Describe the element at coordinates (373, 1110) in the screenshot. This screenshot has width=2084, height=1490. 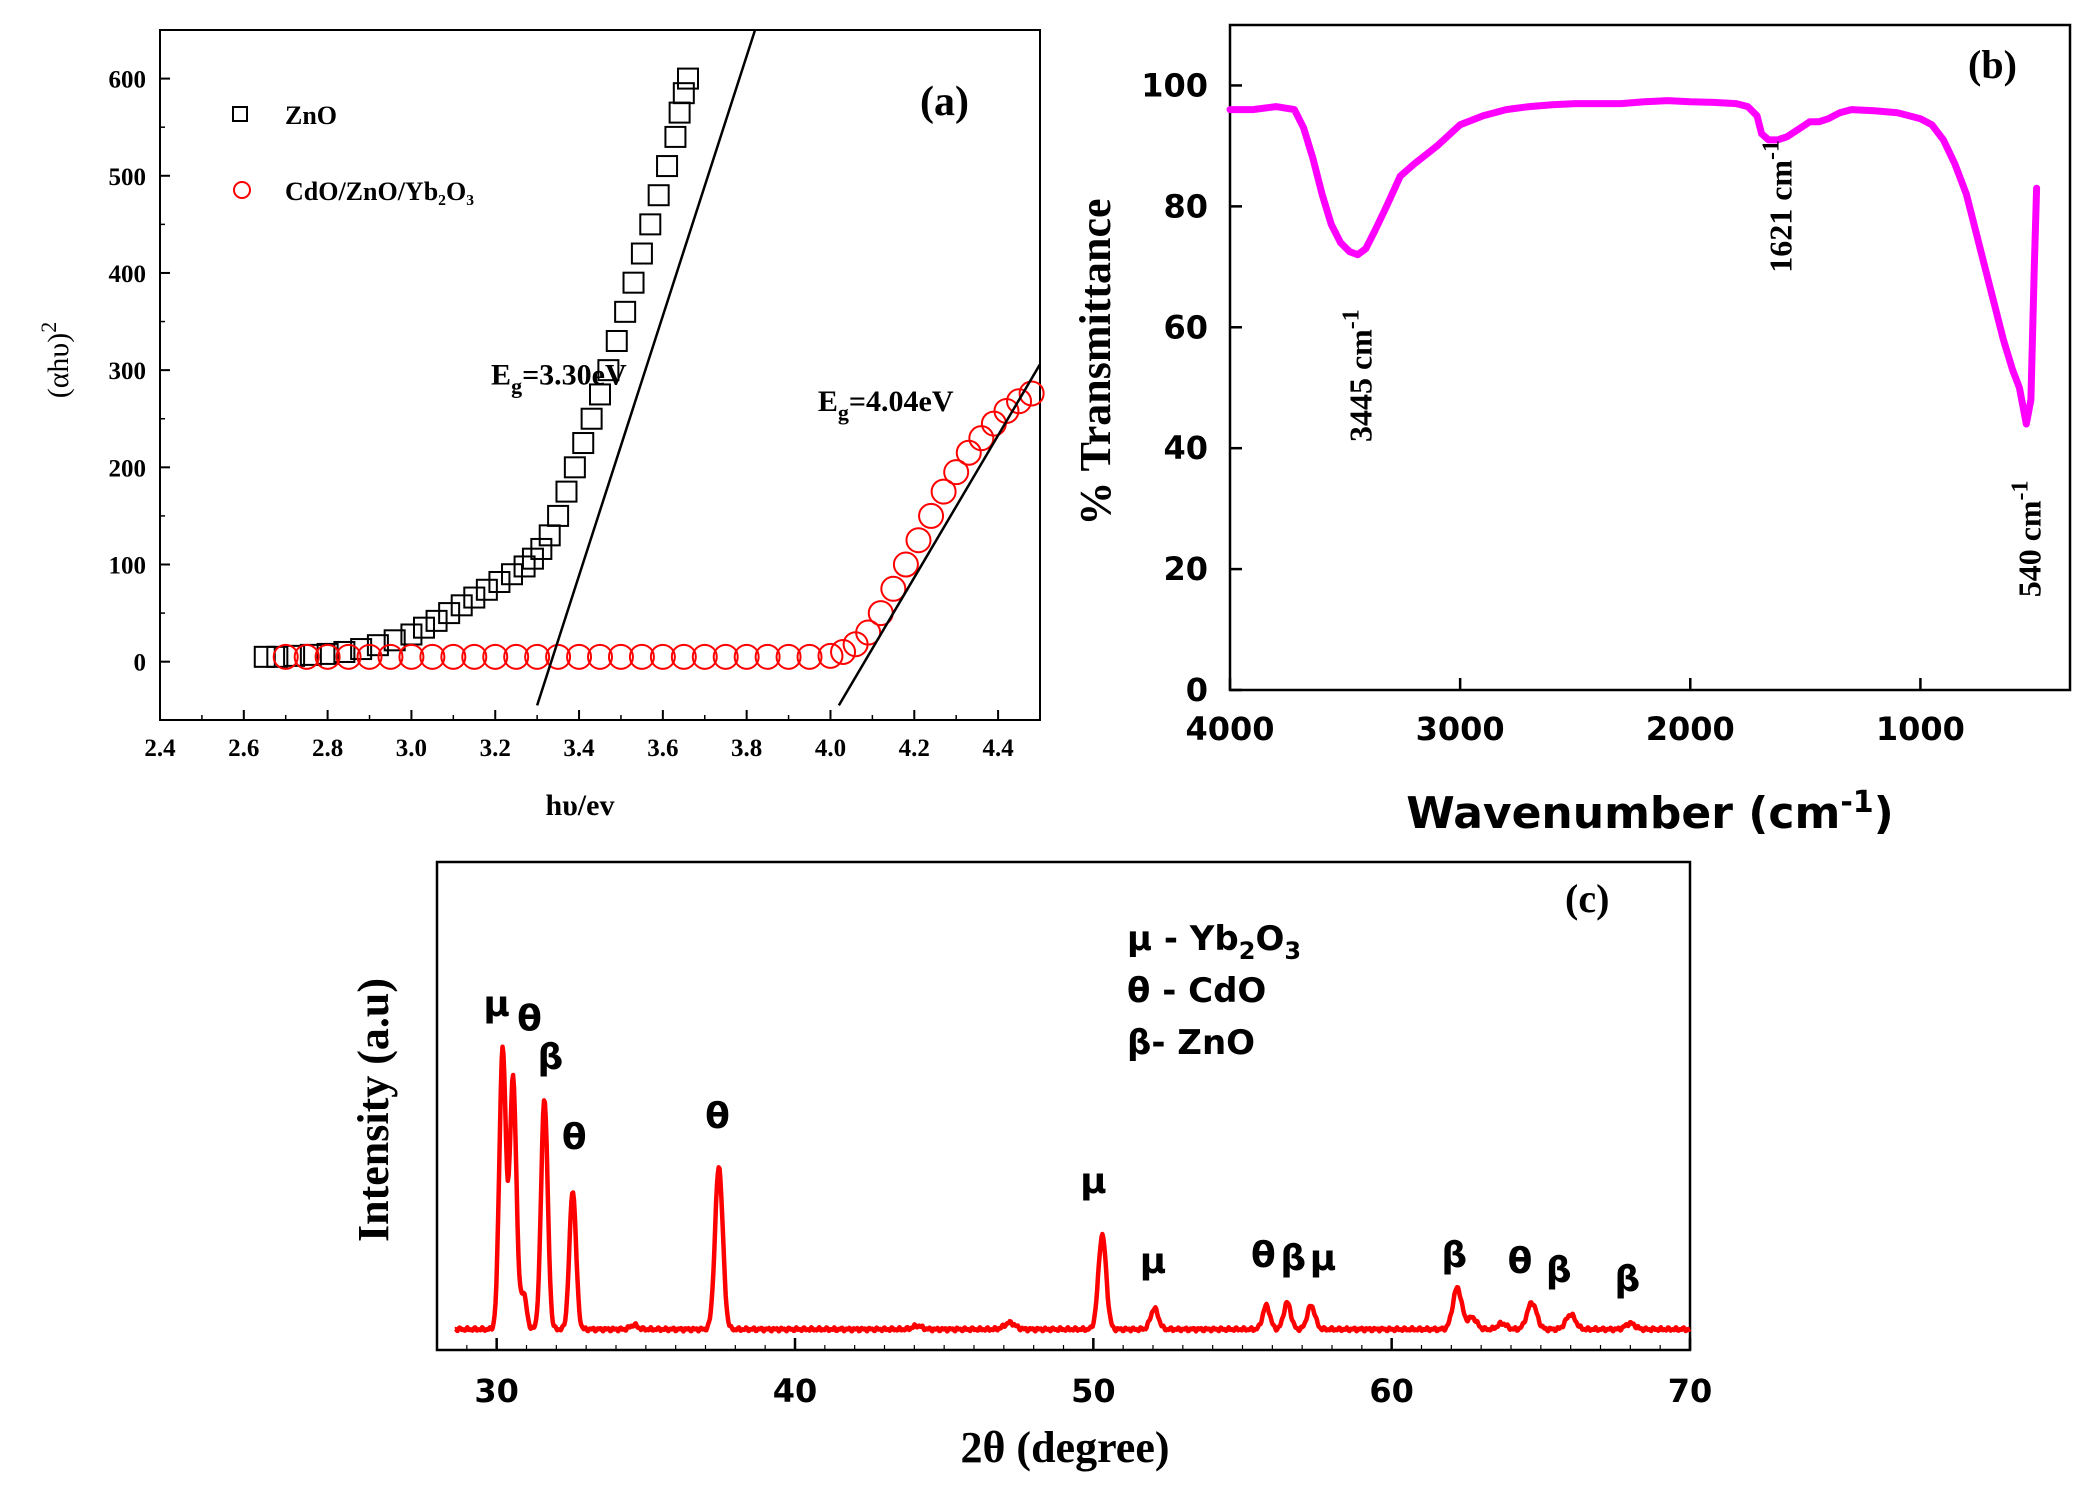
I see `panel-c-ylabel: Intensity (a.u)` at that location.